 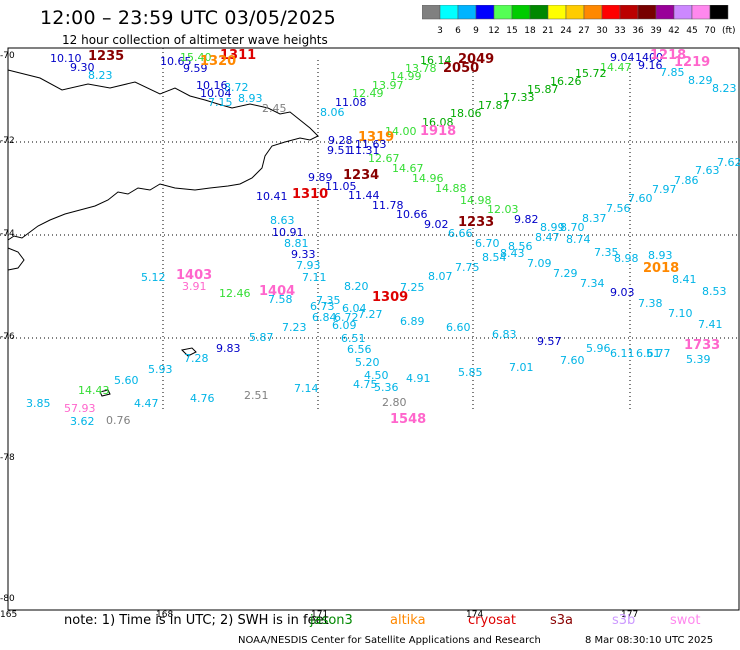 I want to click on wave-height-label: 8.81, so click(x=296, y=243).